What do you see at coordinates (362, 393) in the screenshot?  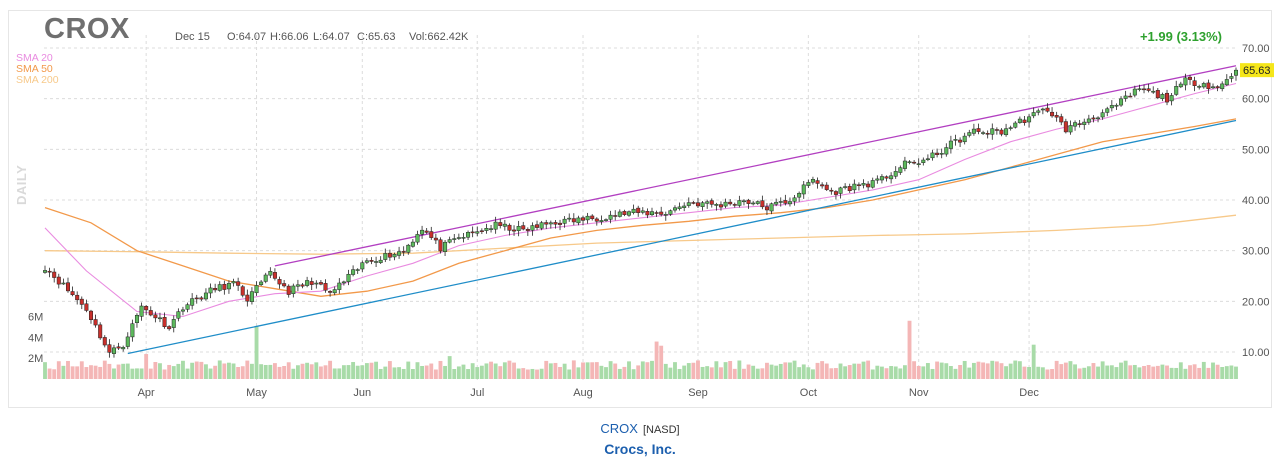 I see `x-tick-label: Jun` at bounding box center [362, 393].